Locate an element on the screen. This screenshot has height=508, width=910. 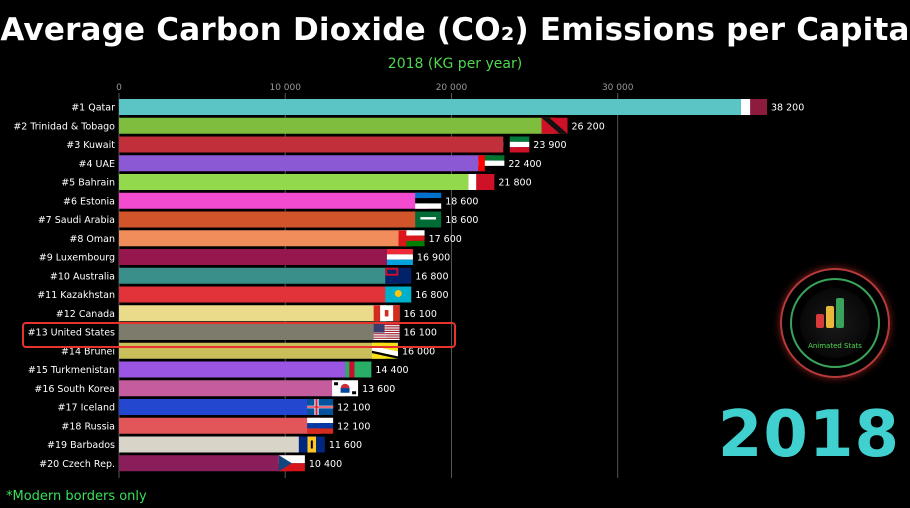
bar-value-label: 17 600 is located at coordinates (445, 239).